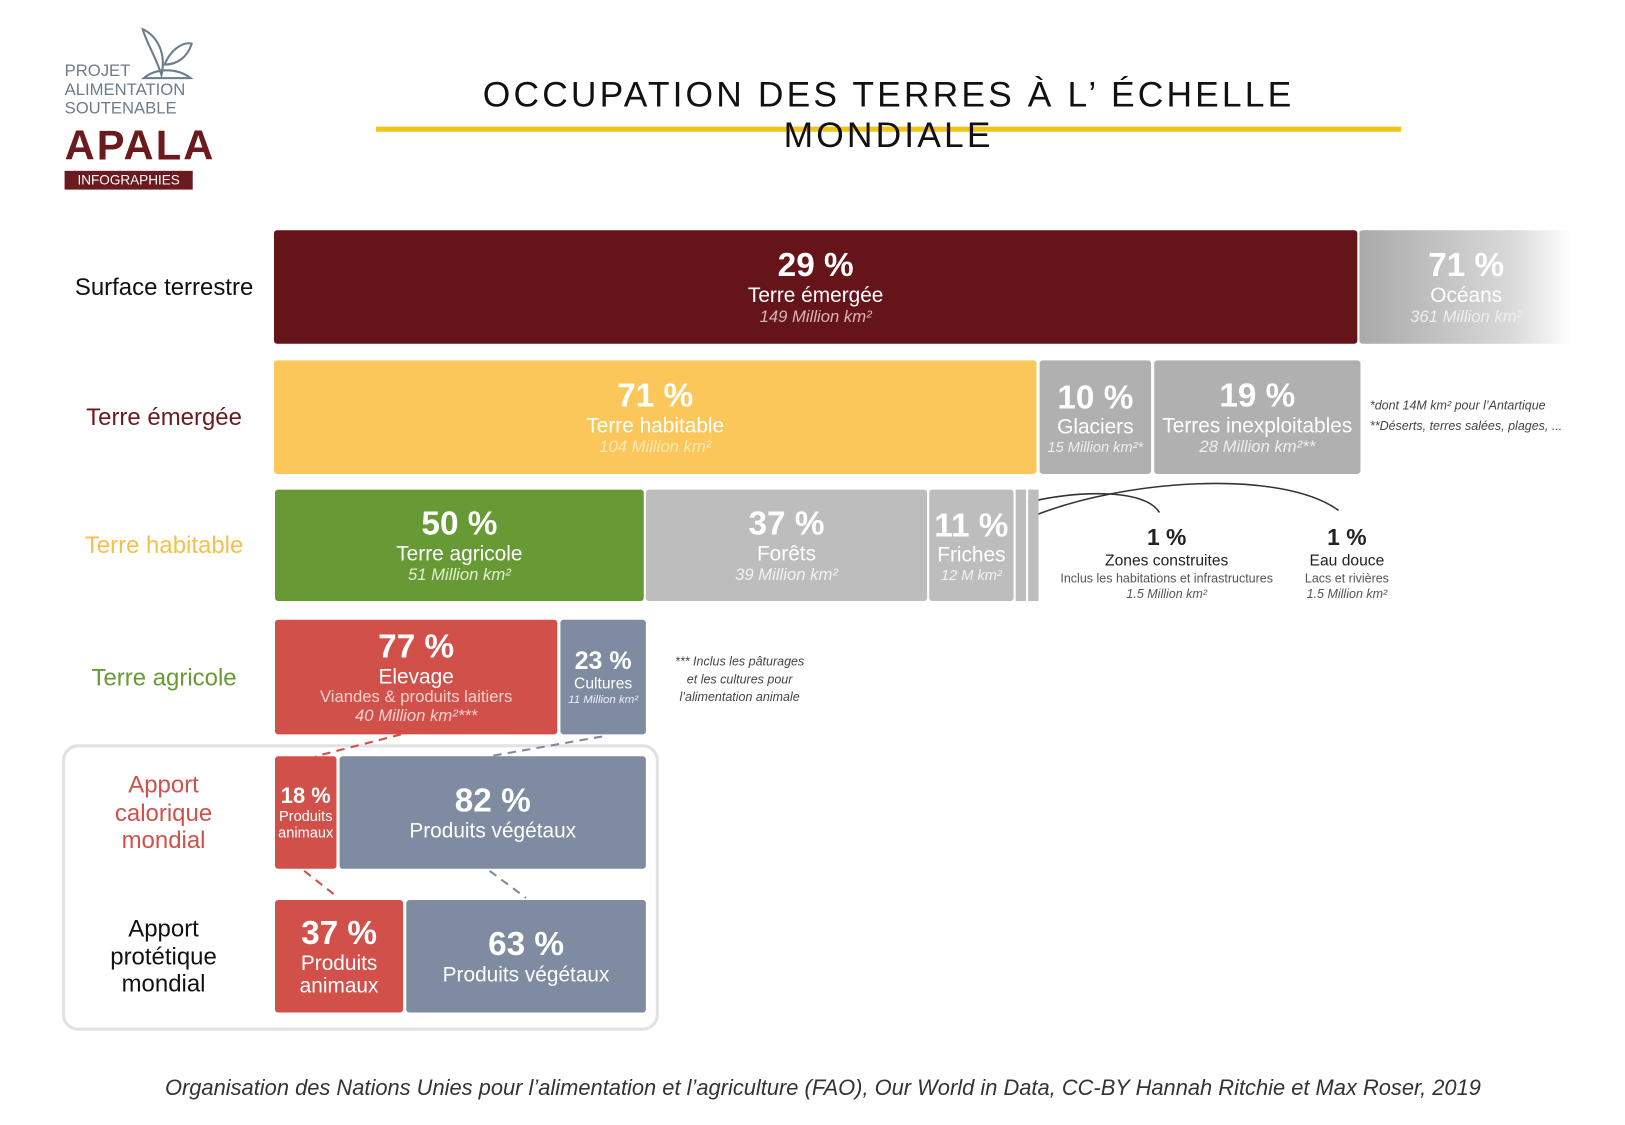 This screenshot has height=1125, width=1625. I want to click on segment: 37 % Produits animaux, so click(339, 956).